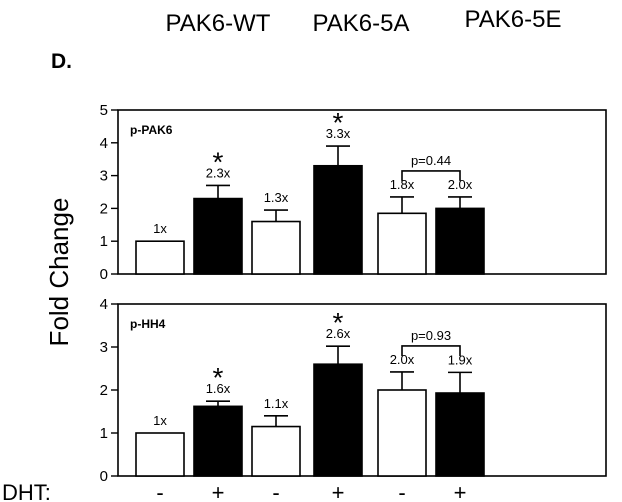 This screenshot has width=622, height=502. What do you see at coordinates (218, 23) in the screenshot?
I see `group-label-wt: PAK6-WT` at bounding box center [218, 23].